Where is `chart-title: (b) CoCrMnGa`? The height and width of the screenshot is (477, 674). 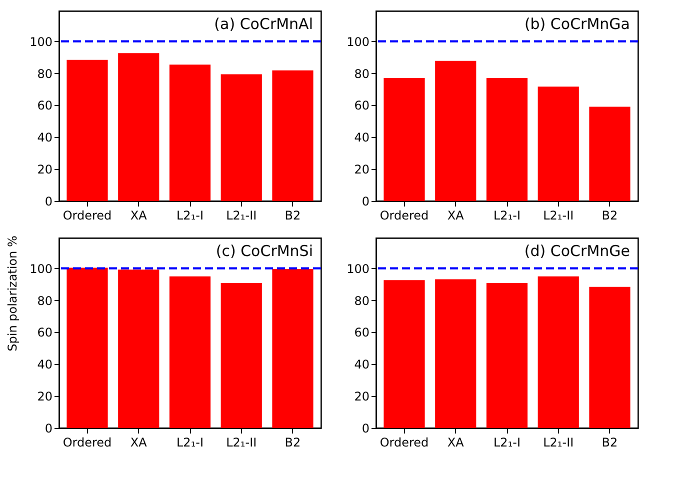 chart-title: (b) CoCrMnGa is located at coordinates (577, 24).